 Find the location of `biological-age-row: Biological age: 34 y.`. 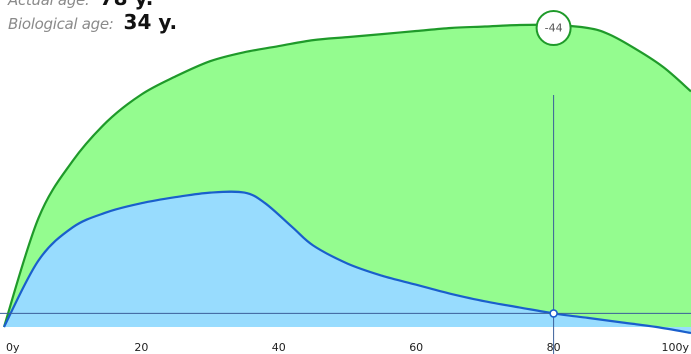

biological-age-row: Biological age: 34 y. is located at coordinates (92, 22).